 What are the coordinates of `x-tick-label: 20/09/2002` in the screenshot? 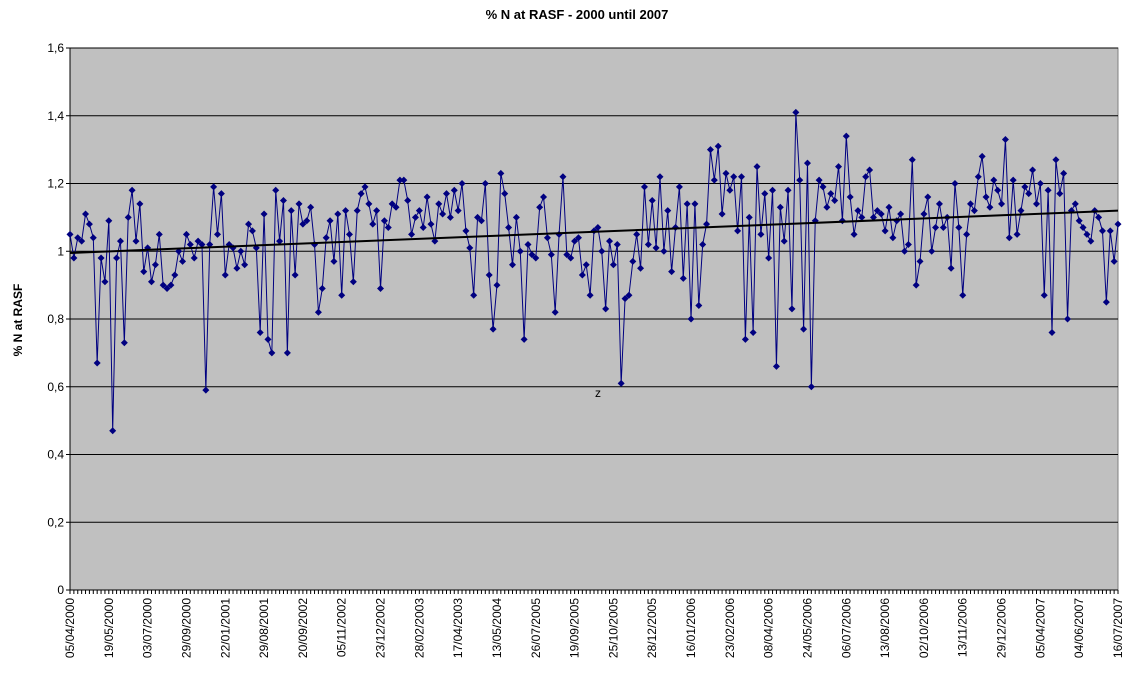 It's located at (303, 628).